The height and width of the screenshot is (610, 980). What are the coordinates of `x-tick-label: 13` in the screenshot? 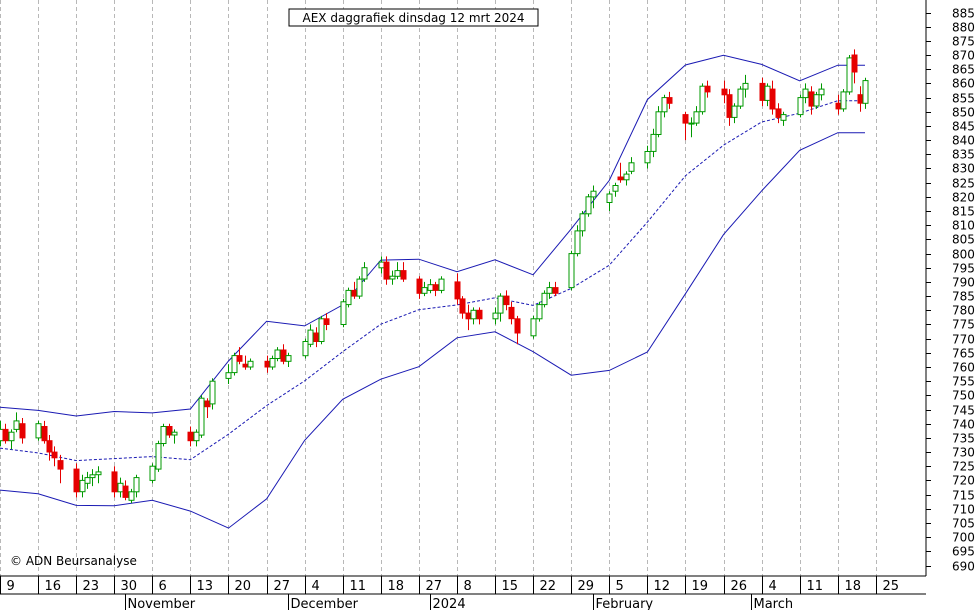 It's located at (205, 586).